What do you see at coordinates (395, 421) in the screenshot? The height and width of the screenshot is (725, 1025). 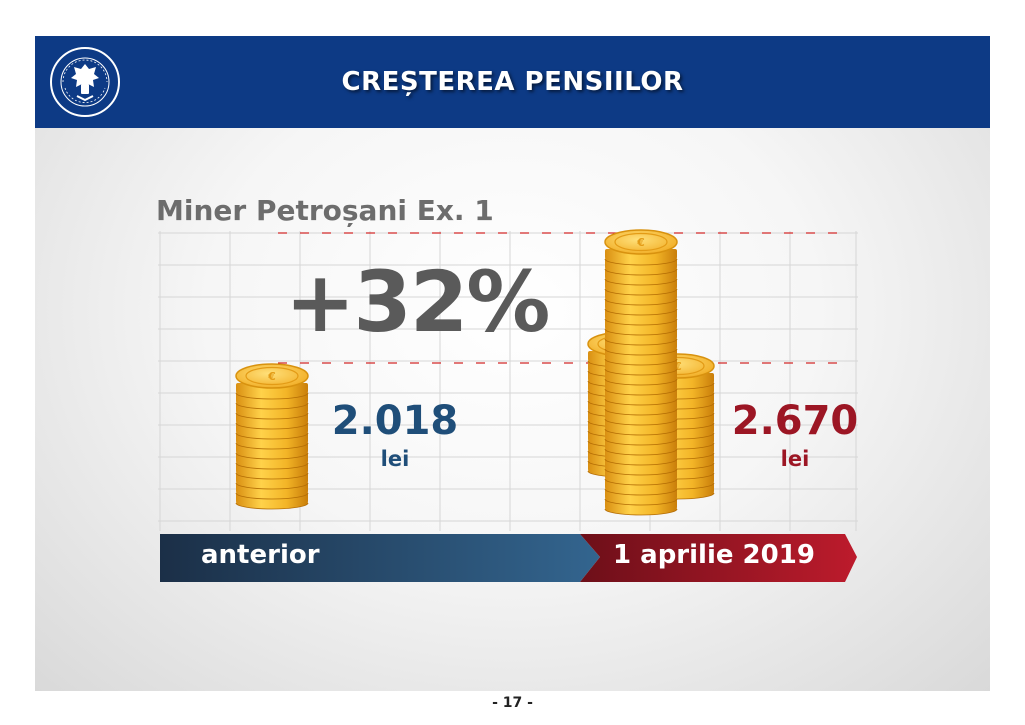 I see `value-before: 2.018` at bounding box center [395, 421].